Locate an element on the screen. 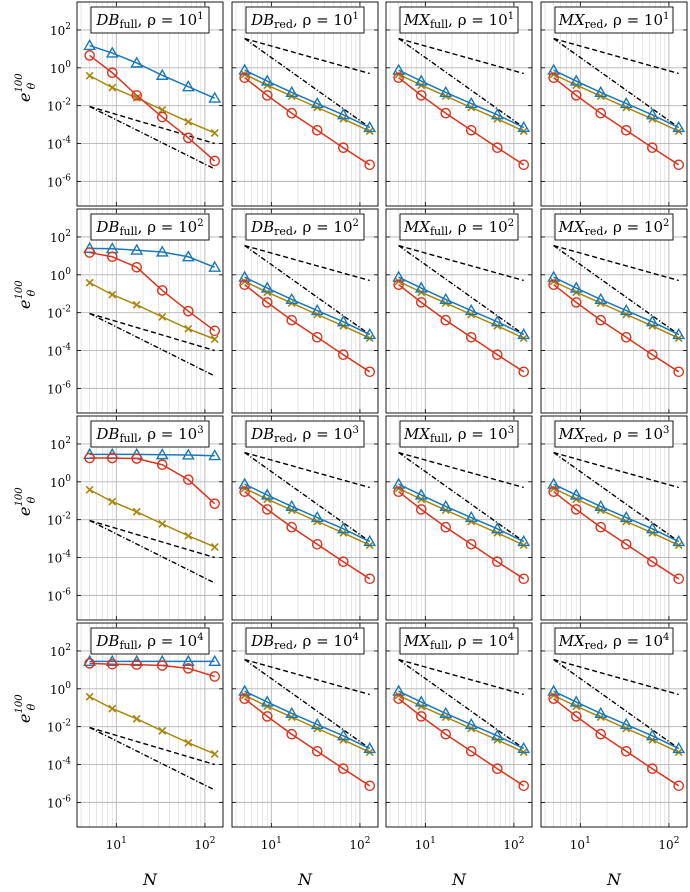  y-tick-label: 10⁻² is located at coordinates (59, 106).